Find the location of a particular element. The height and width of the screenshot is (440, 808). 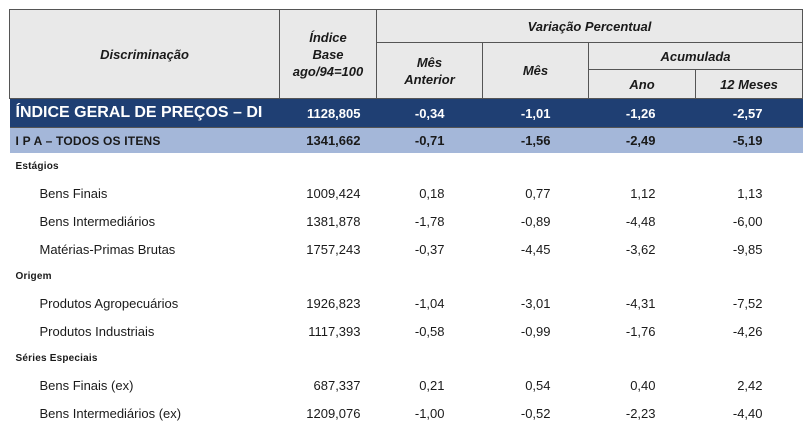

header-12-meses: 12 Meses is located at coordinates (749, 84).